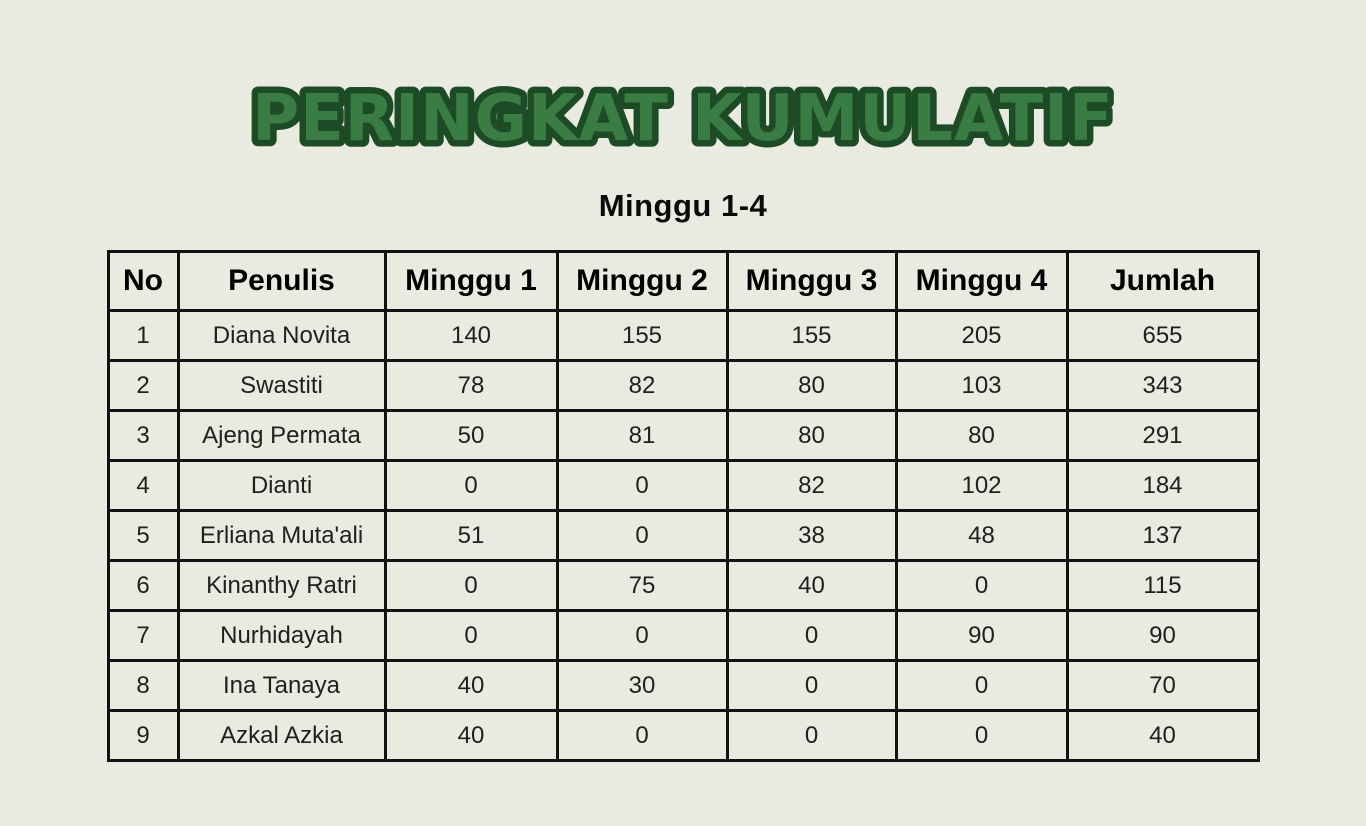  I want to click on penulis-name: Ajeng Permata, so click(281, 435).